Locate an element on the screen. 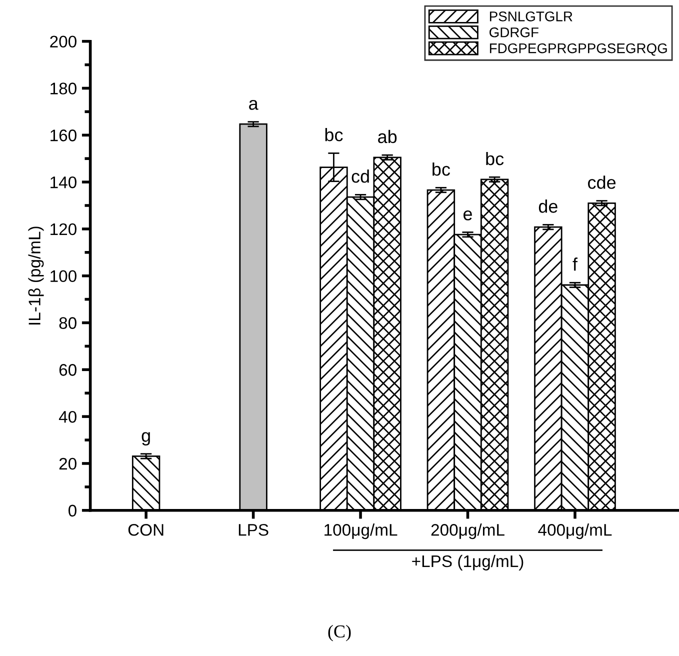 This screenshot has width=679, height=656. y-tick-label: 200 is located at coordinates (63, 42).